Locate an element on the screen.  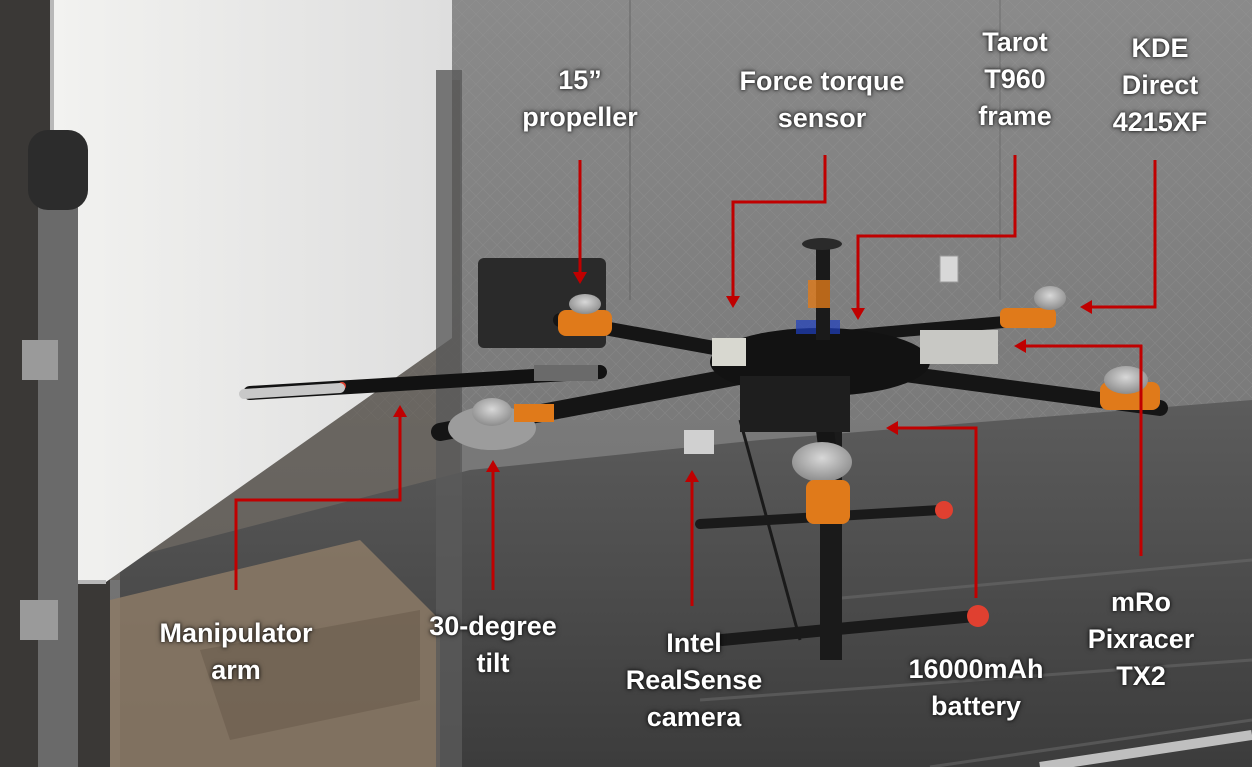
label-force-torque-sensor: Force torque sensor is located at coordinates (822, 99).